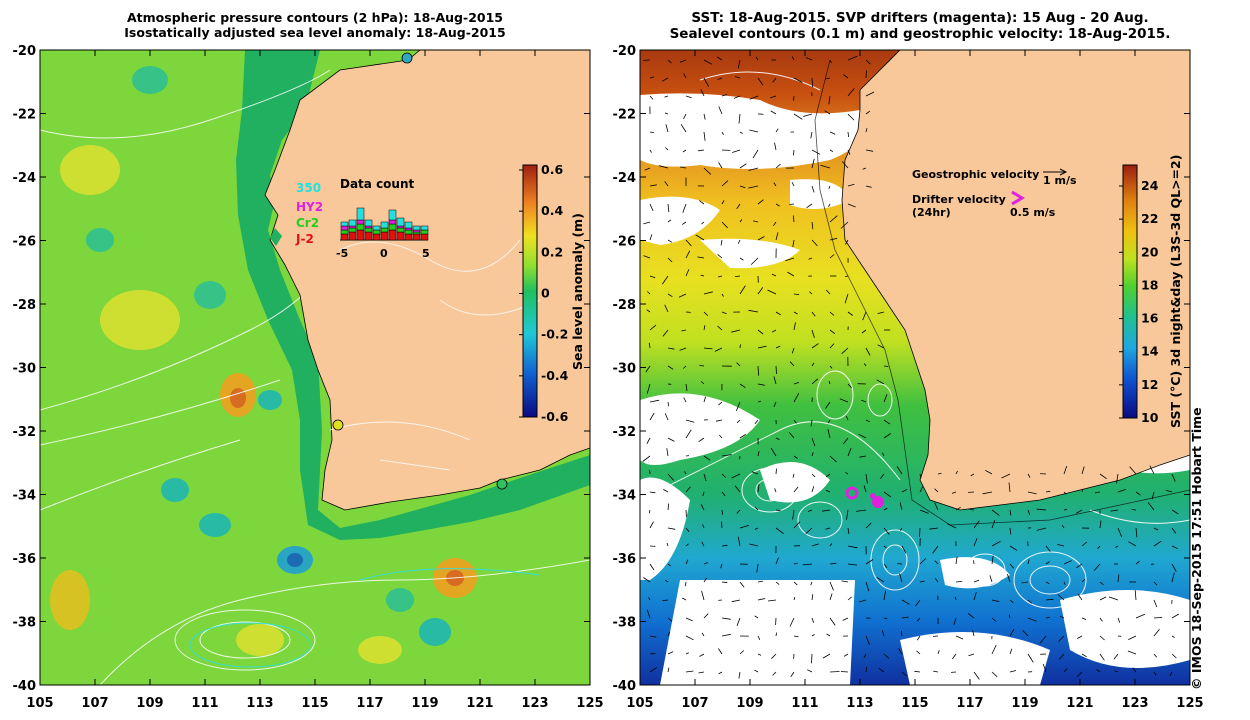 This screenshot has height=720, width=1250. What do you see at coordinates (25, 369) in the screenshot?
I see `left-ytick-label: -30` at bounding box center [25, 369].